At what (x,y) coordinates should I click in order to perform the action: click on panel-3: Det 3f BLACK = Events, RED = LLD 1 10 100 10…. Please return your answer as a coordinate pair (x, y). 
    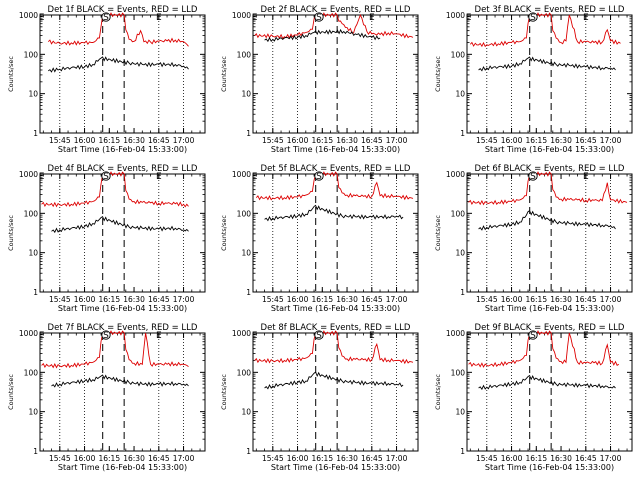
    Looking at the image, I should click on (533, 79).